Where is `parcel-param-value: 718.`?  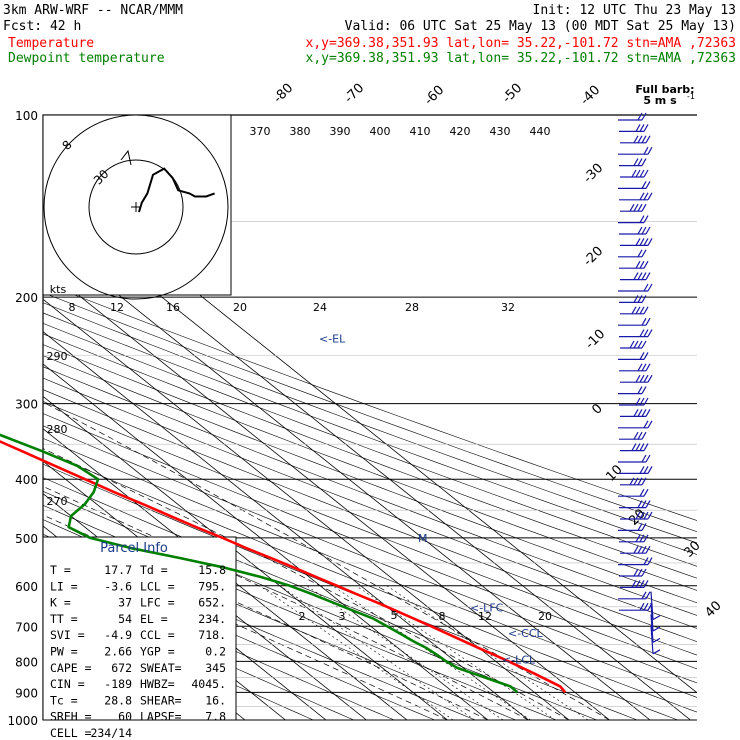 parcel-param-value: 718. is located at coordinates (212, 635).